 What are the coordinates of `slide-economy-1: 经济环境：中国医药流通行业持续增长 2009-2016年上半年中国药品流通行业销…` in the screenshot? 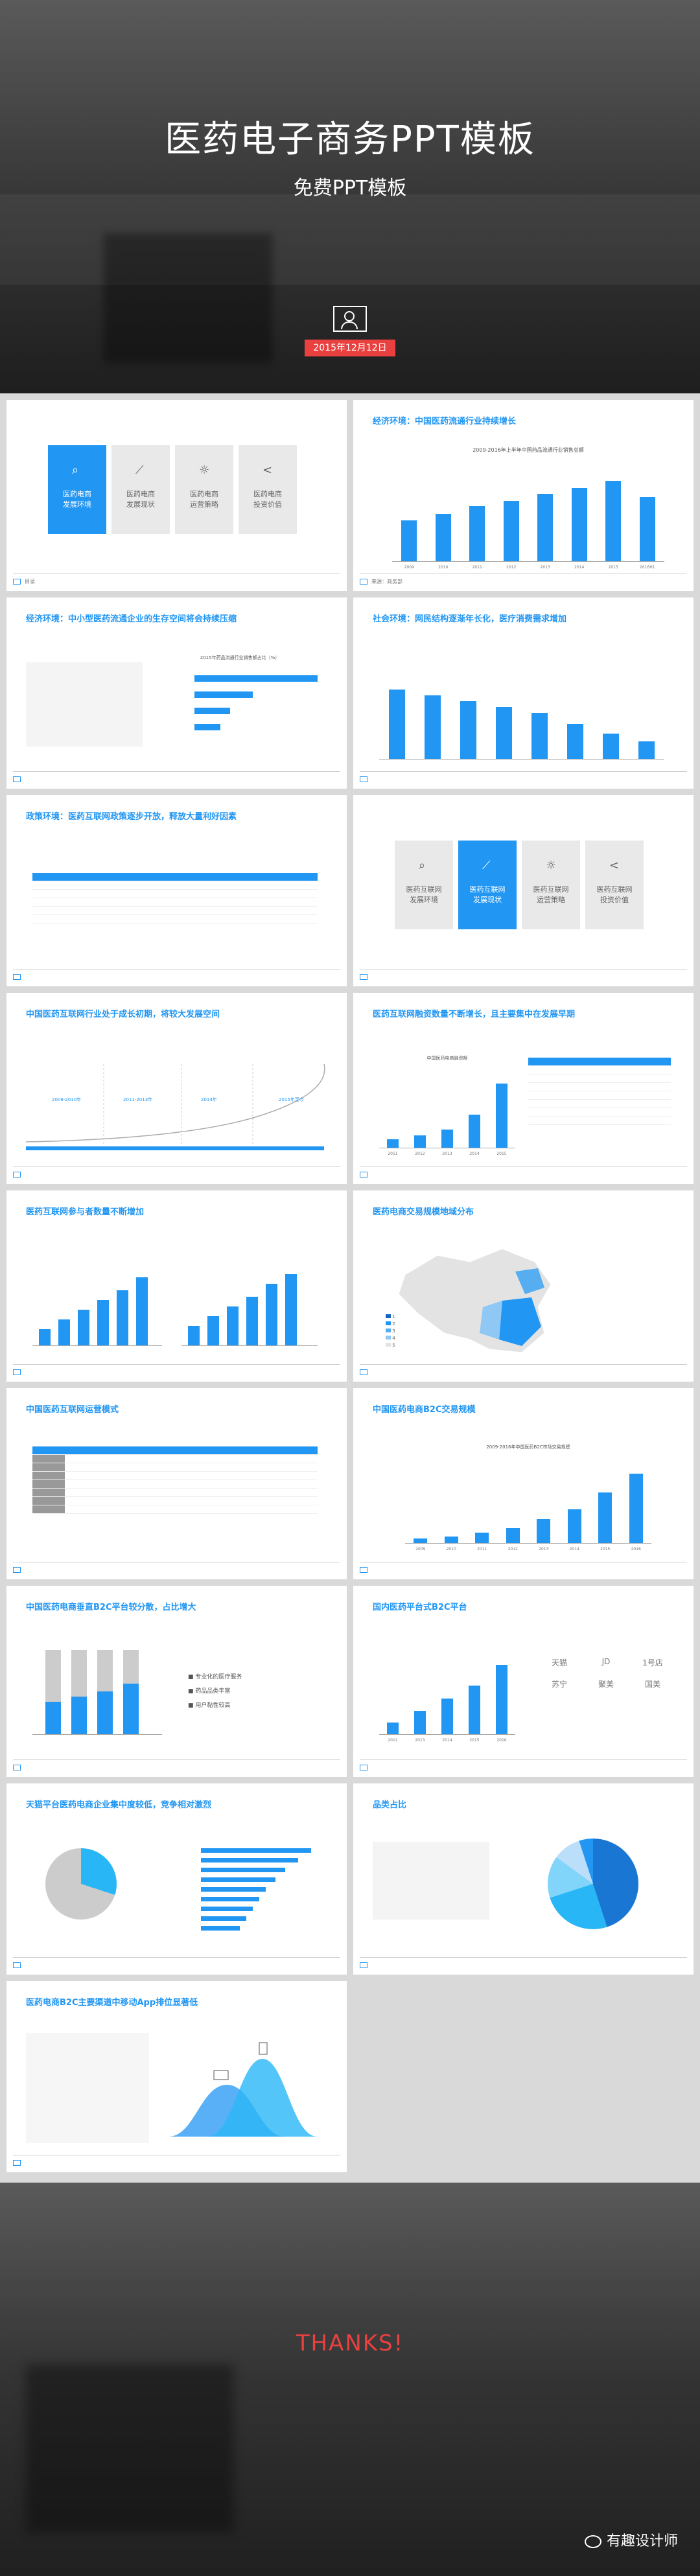 It's located at (523, 496).